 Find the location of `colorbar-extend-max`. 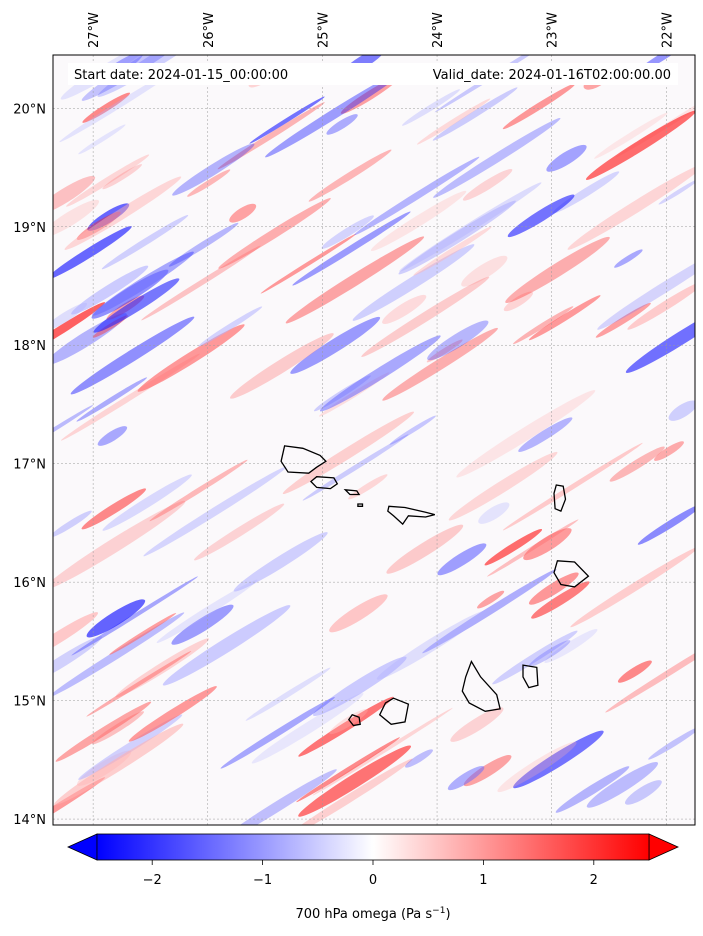

colorbar-extend-max is located at coordinates (663, 847).